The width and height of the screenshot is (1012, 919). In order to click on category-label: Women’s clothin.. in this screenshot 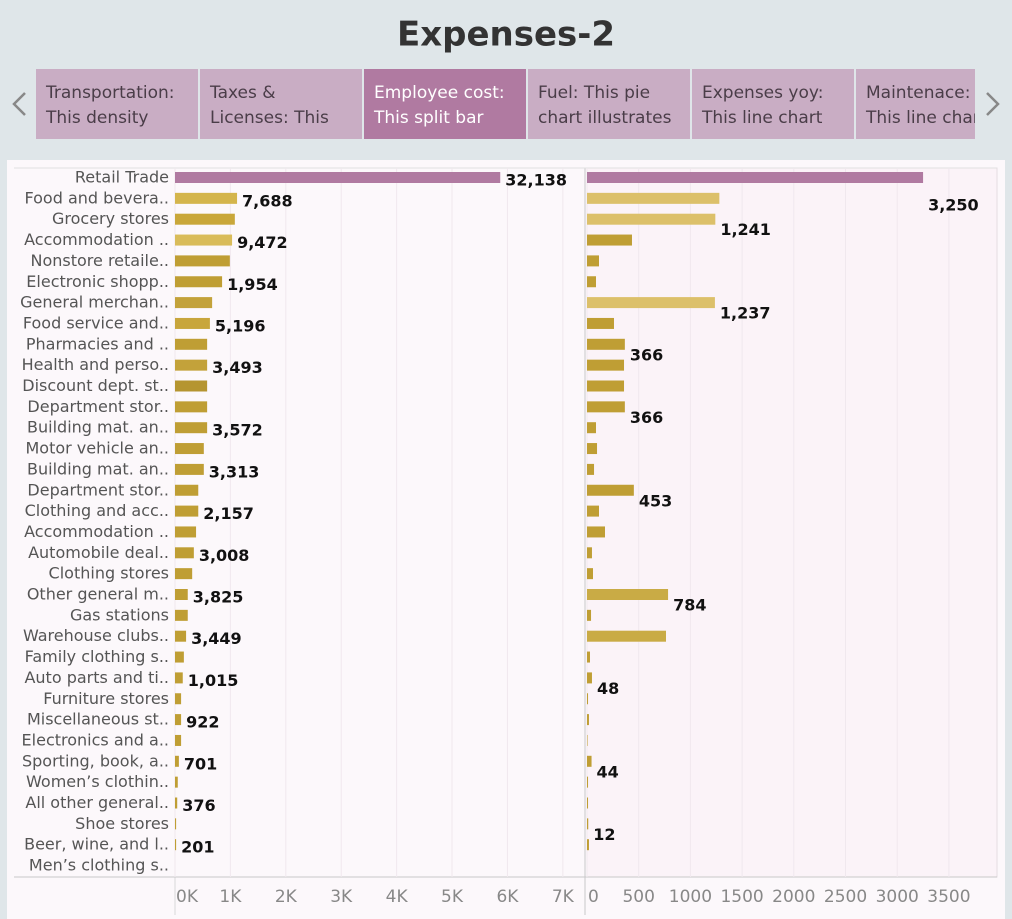, I will do `click(97, 781)`.